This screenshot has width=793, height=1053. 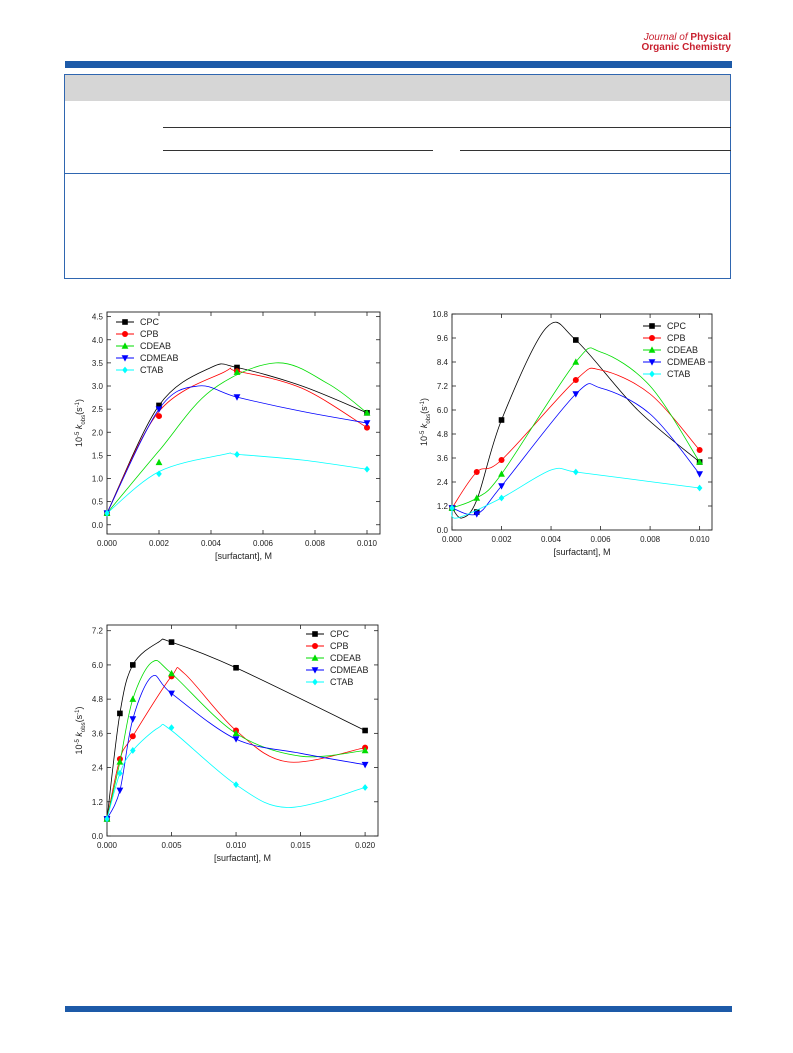 I want to click on x-axis-label: [surfactant], M, so click(x=243, y=556).